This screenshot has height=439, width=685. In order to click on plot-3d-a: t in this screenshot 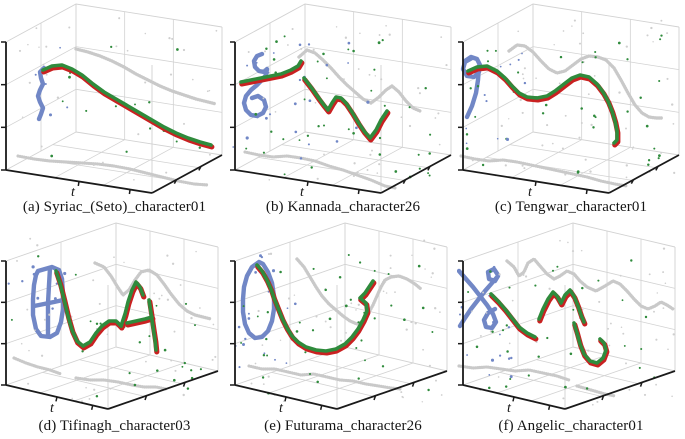, I will do `click(112, 101)`.